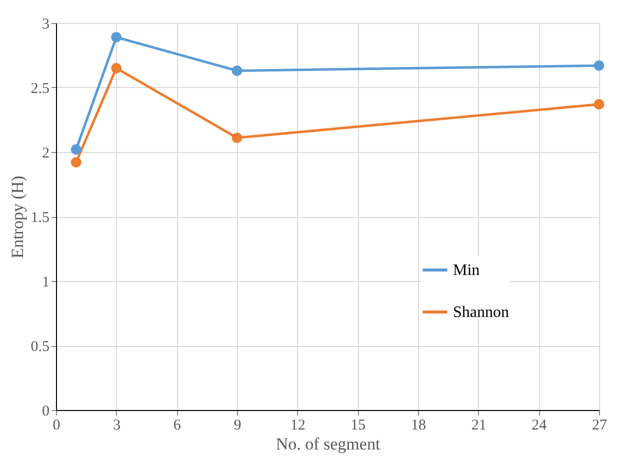 This screenshot has height=456, width=619. What do you see at coordinates (600, 426) in the screenshot?
I see `x-tick-label: 27` at bounding box center [600, 426].